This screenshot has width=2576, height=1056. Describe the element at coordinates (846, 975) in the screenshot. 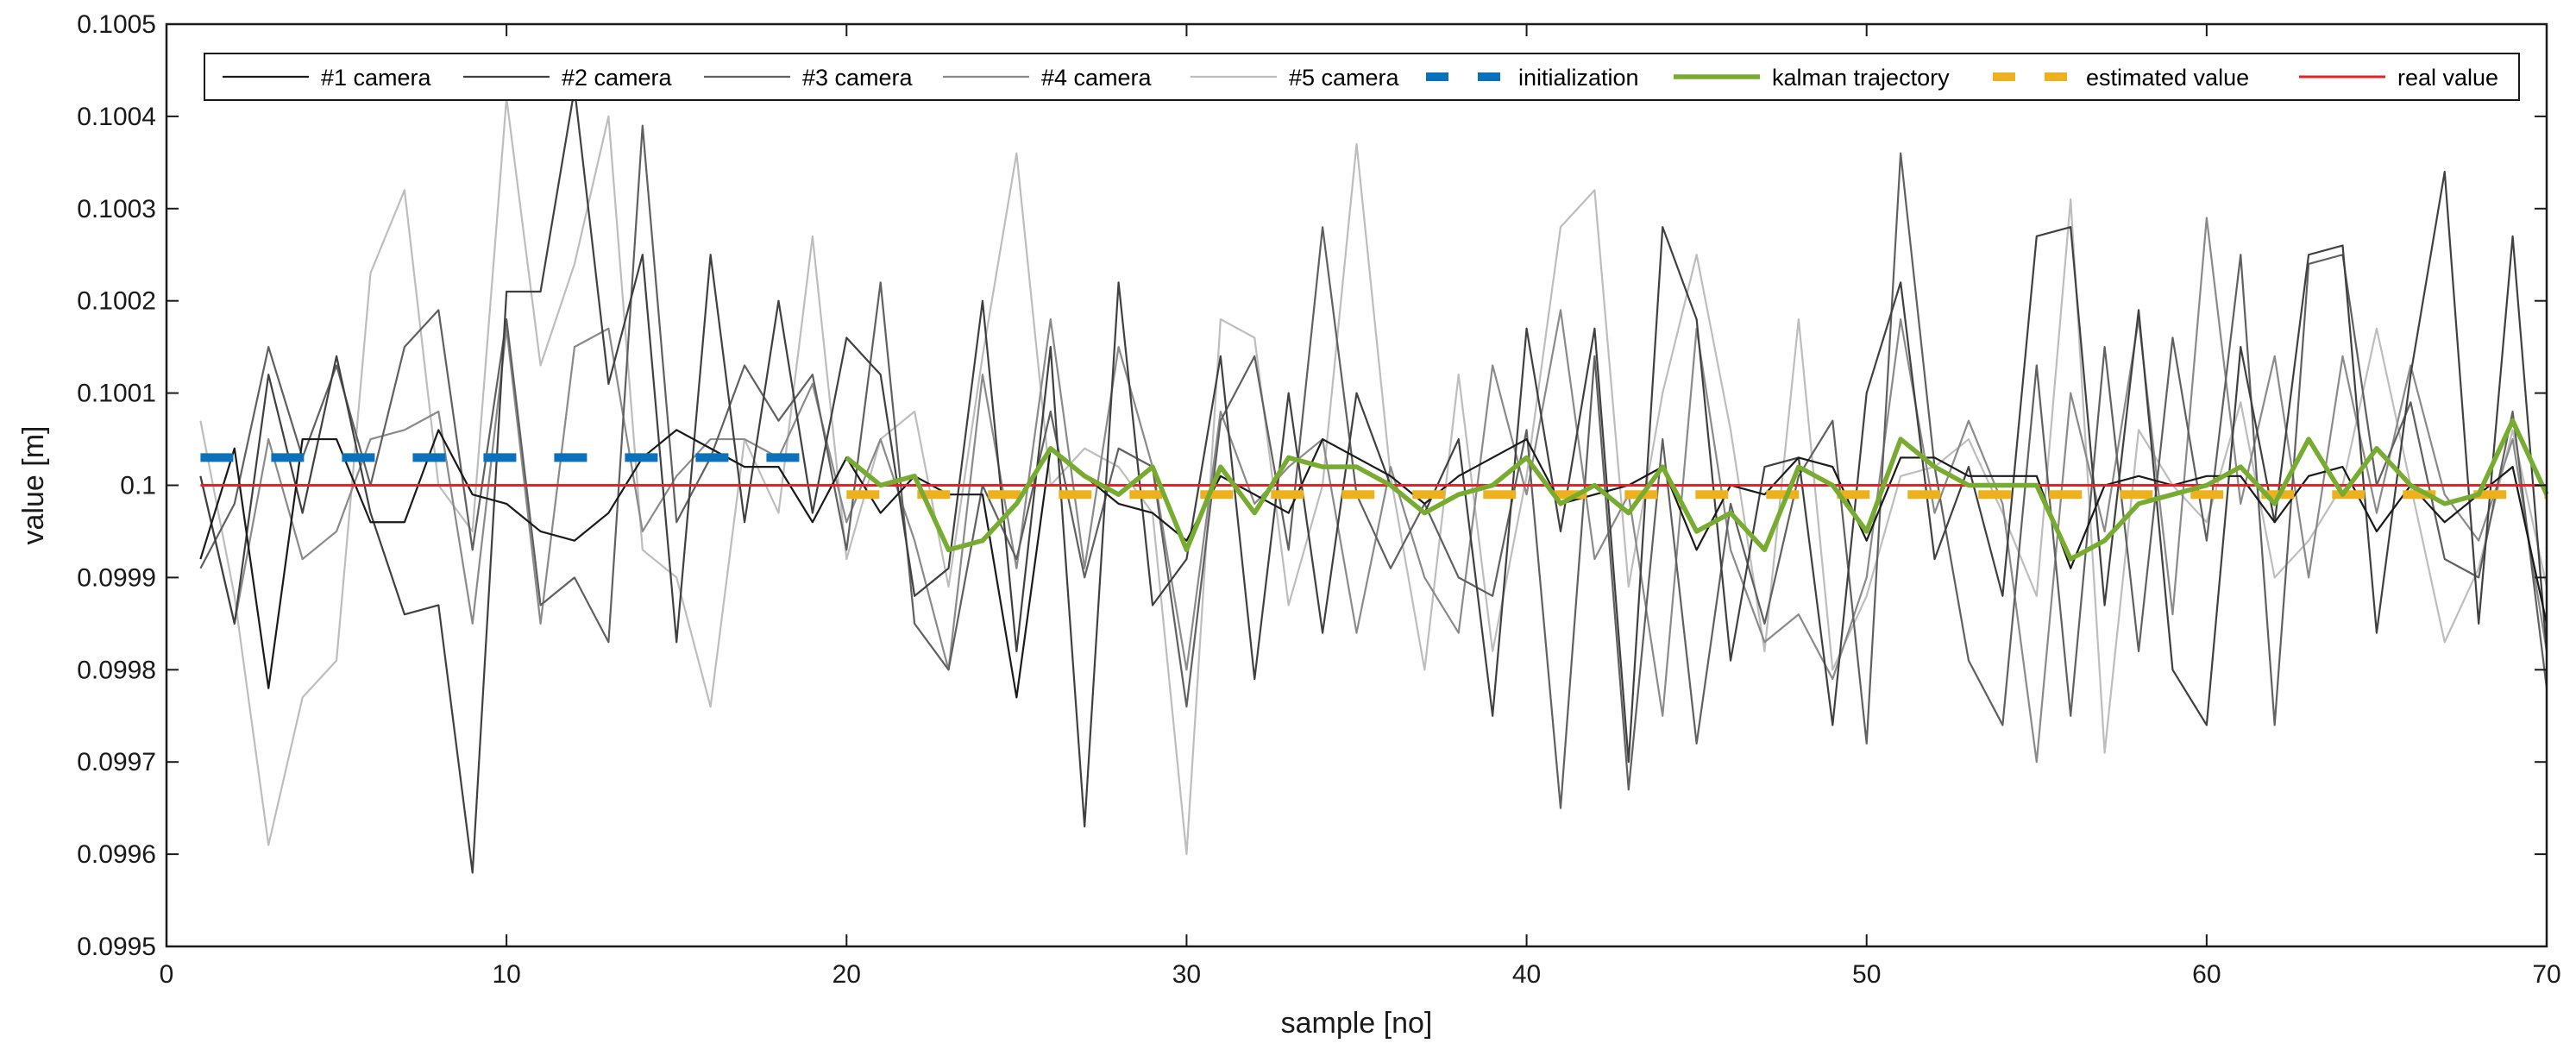

I see `x-tick-label: 20` at that location.